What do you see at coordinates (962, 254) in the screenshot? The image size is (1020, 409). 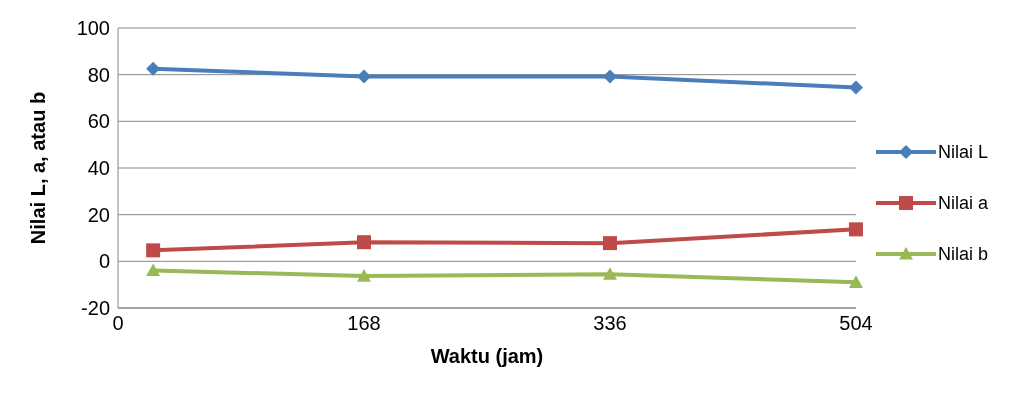 I see `legend-label: Nilai b` at bounding box center [962, 254].